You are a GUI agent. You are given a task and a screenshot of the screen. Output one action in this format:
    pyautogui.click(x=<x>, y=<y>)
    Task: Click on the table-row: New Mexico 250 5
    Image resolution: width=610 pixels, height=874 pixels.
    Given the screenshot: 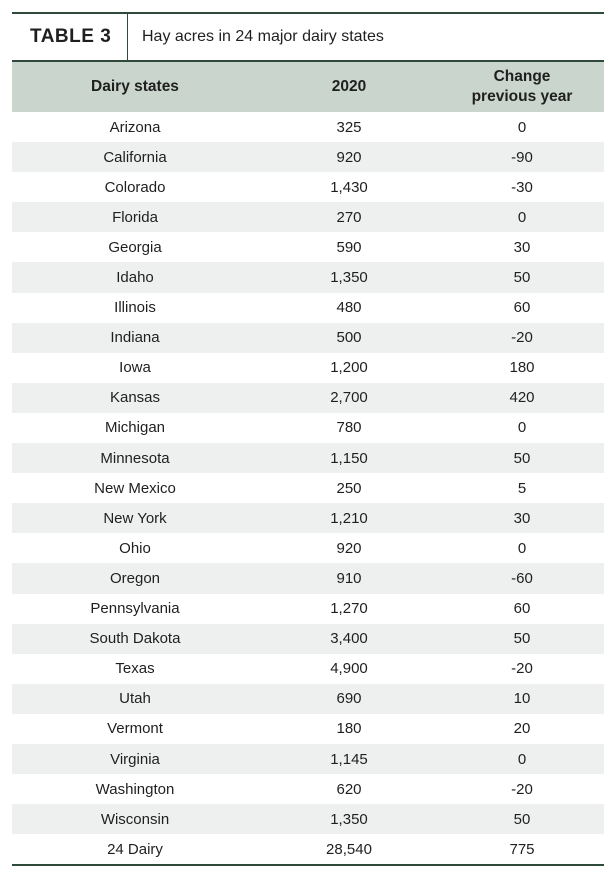 What is the action you would take?
    pyautogui.click(x=308, y=488)
    